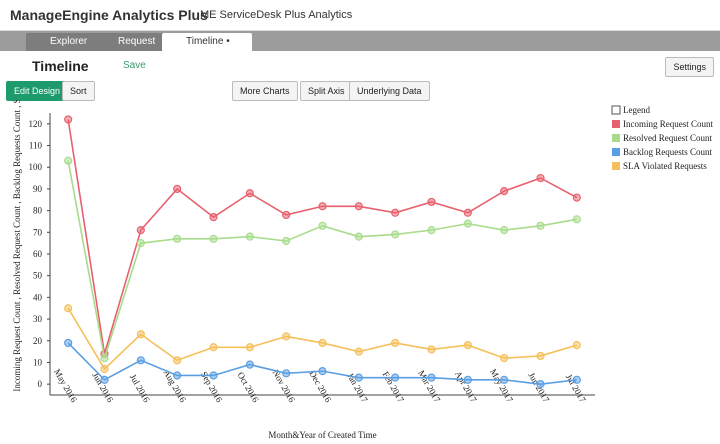 The image size is (720, 444). Describe the element at coordinates (38, 189) in the screenshot. I see `y-tick-label: 90` at that location.